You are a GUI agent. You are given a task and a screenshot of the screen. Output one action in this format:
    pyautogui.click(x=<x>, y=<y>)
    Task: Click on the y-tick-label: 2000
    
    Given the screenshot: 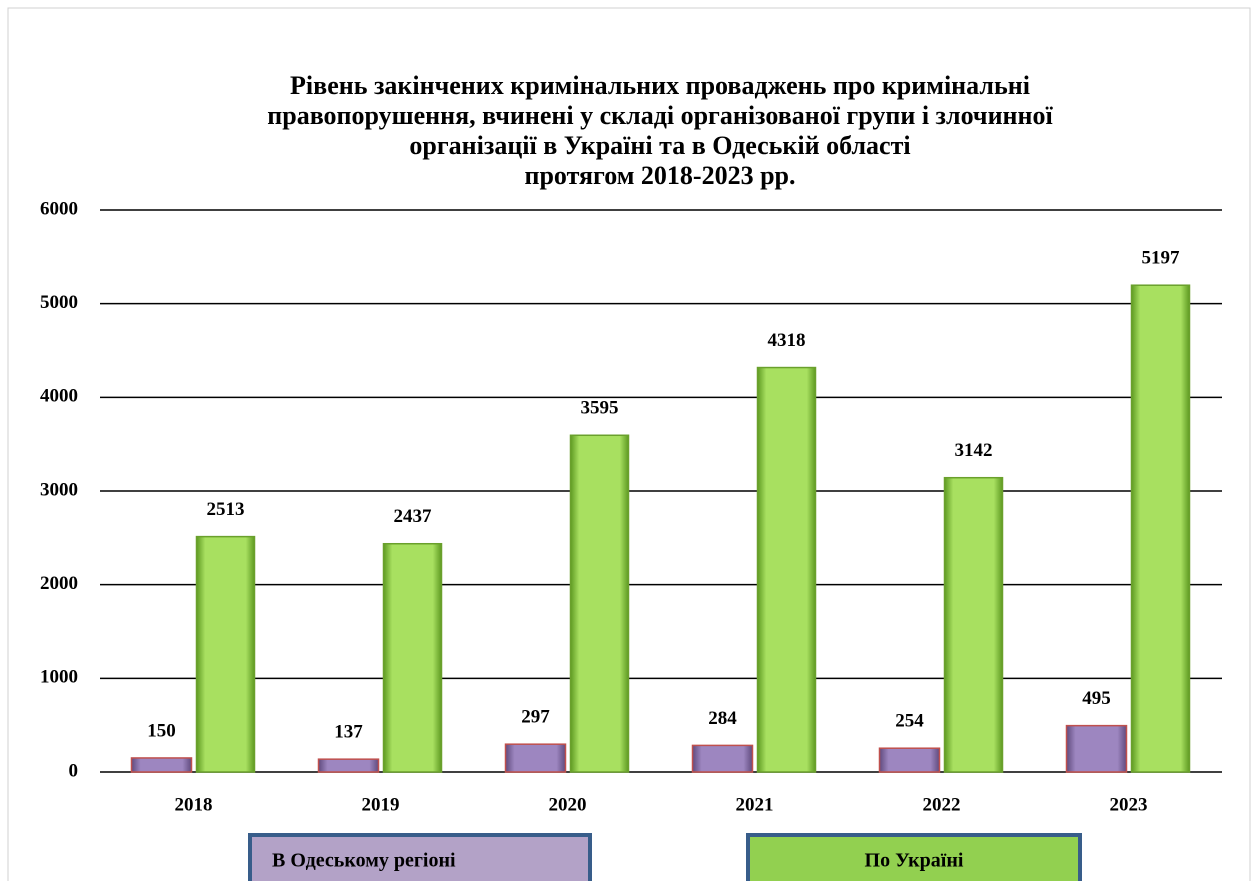 What is the action you would take?
    pyautogui.click(x=59, y=583)
    